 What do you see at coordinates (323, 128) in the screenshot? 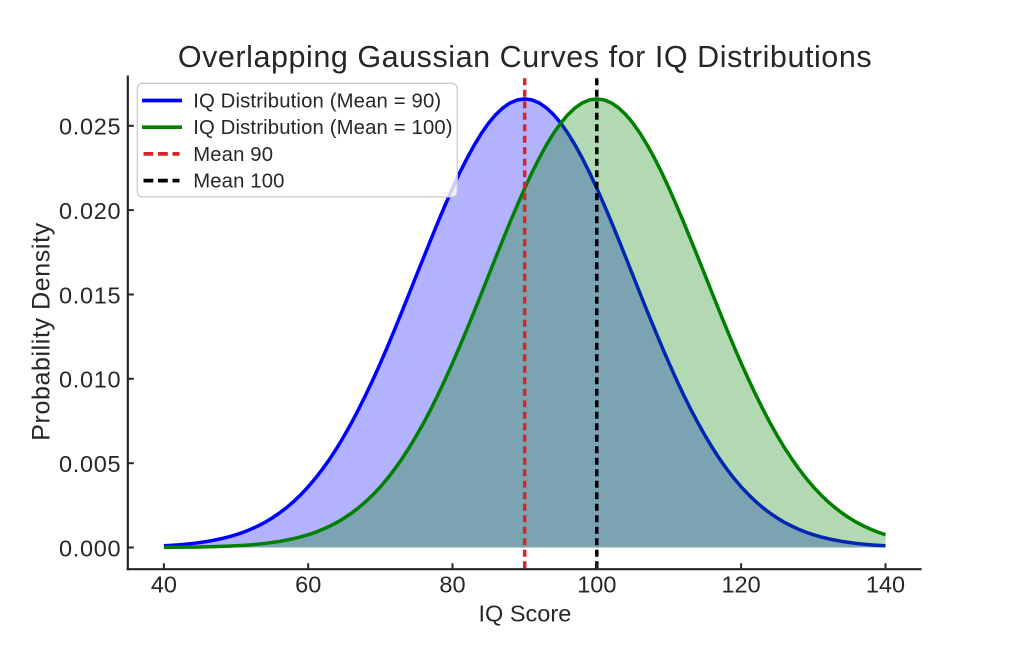
I see `svg-text: IQ Distribution (Mean = 100)` at bounding box center [323, 128].